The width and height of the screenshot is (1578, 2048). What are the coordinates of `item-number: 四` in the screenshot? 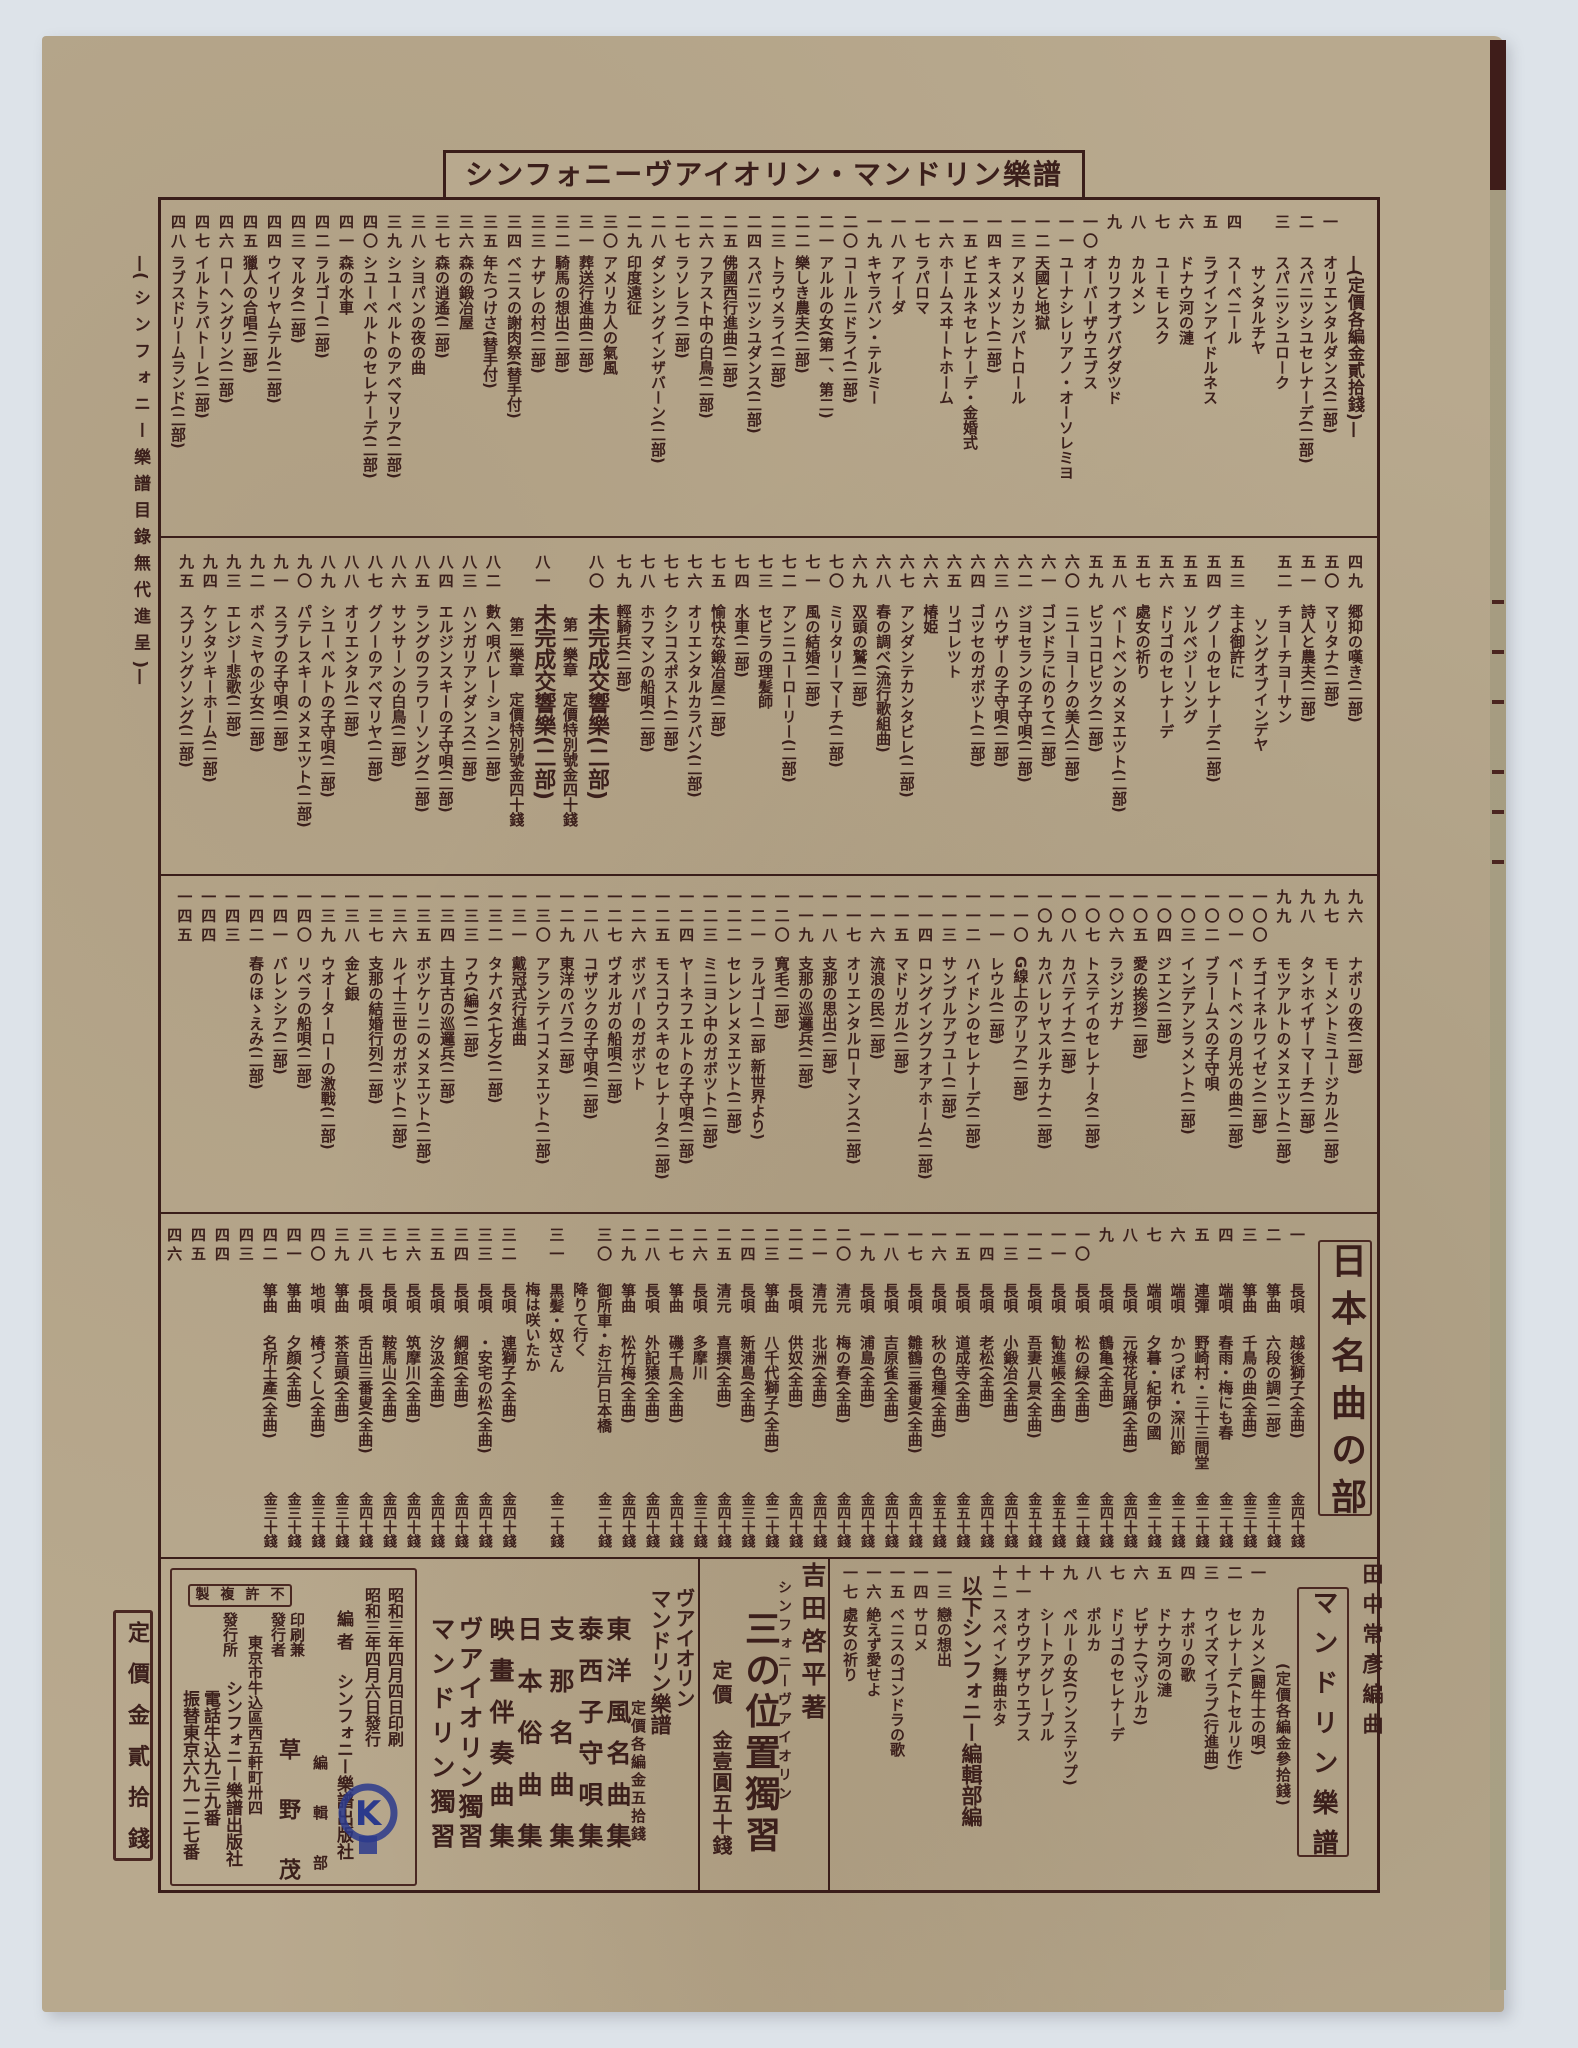 It's located at (1187, 1574).